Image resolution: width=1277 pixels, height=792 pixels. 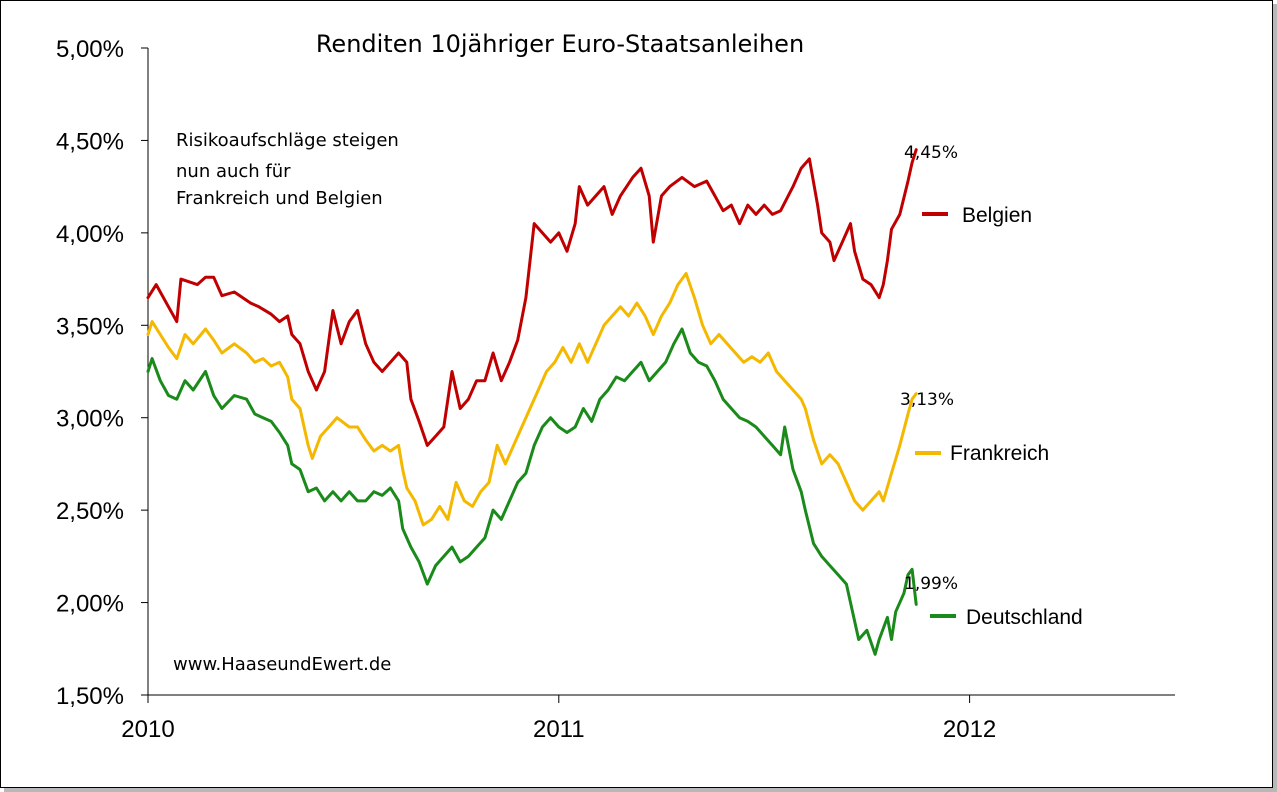 I want to click on y-tick-label: 1,50%, so click(x=90, y=696).